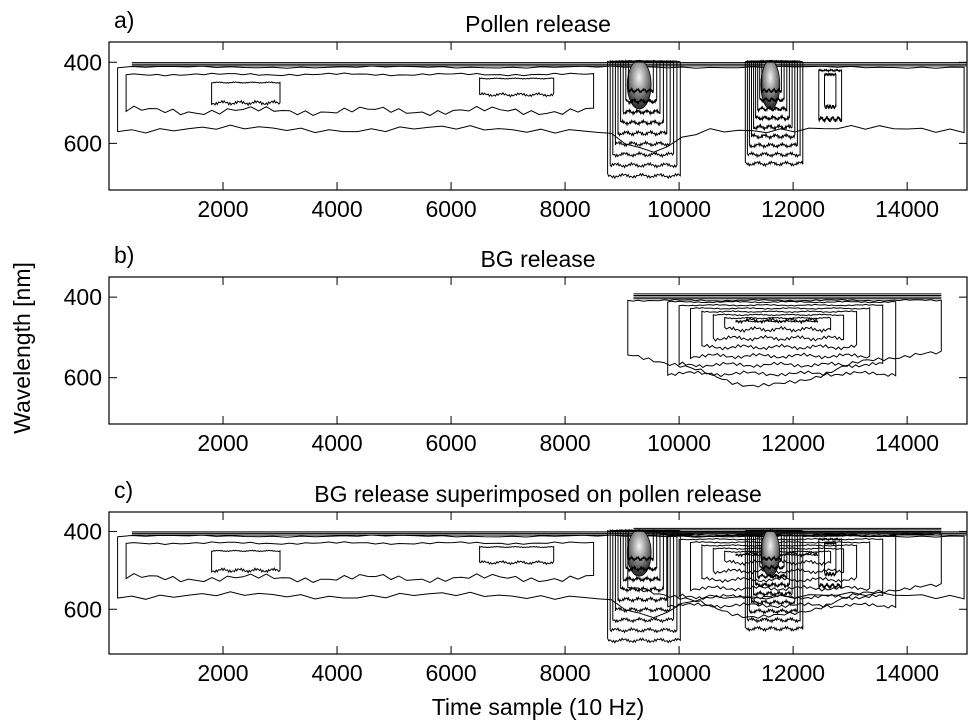  Describe the element at coordinates (538, 707) in the screenshot. I see `x-axis-label: Time sample (10 Hz)` at that location.